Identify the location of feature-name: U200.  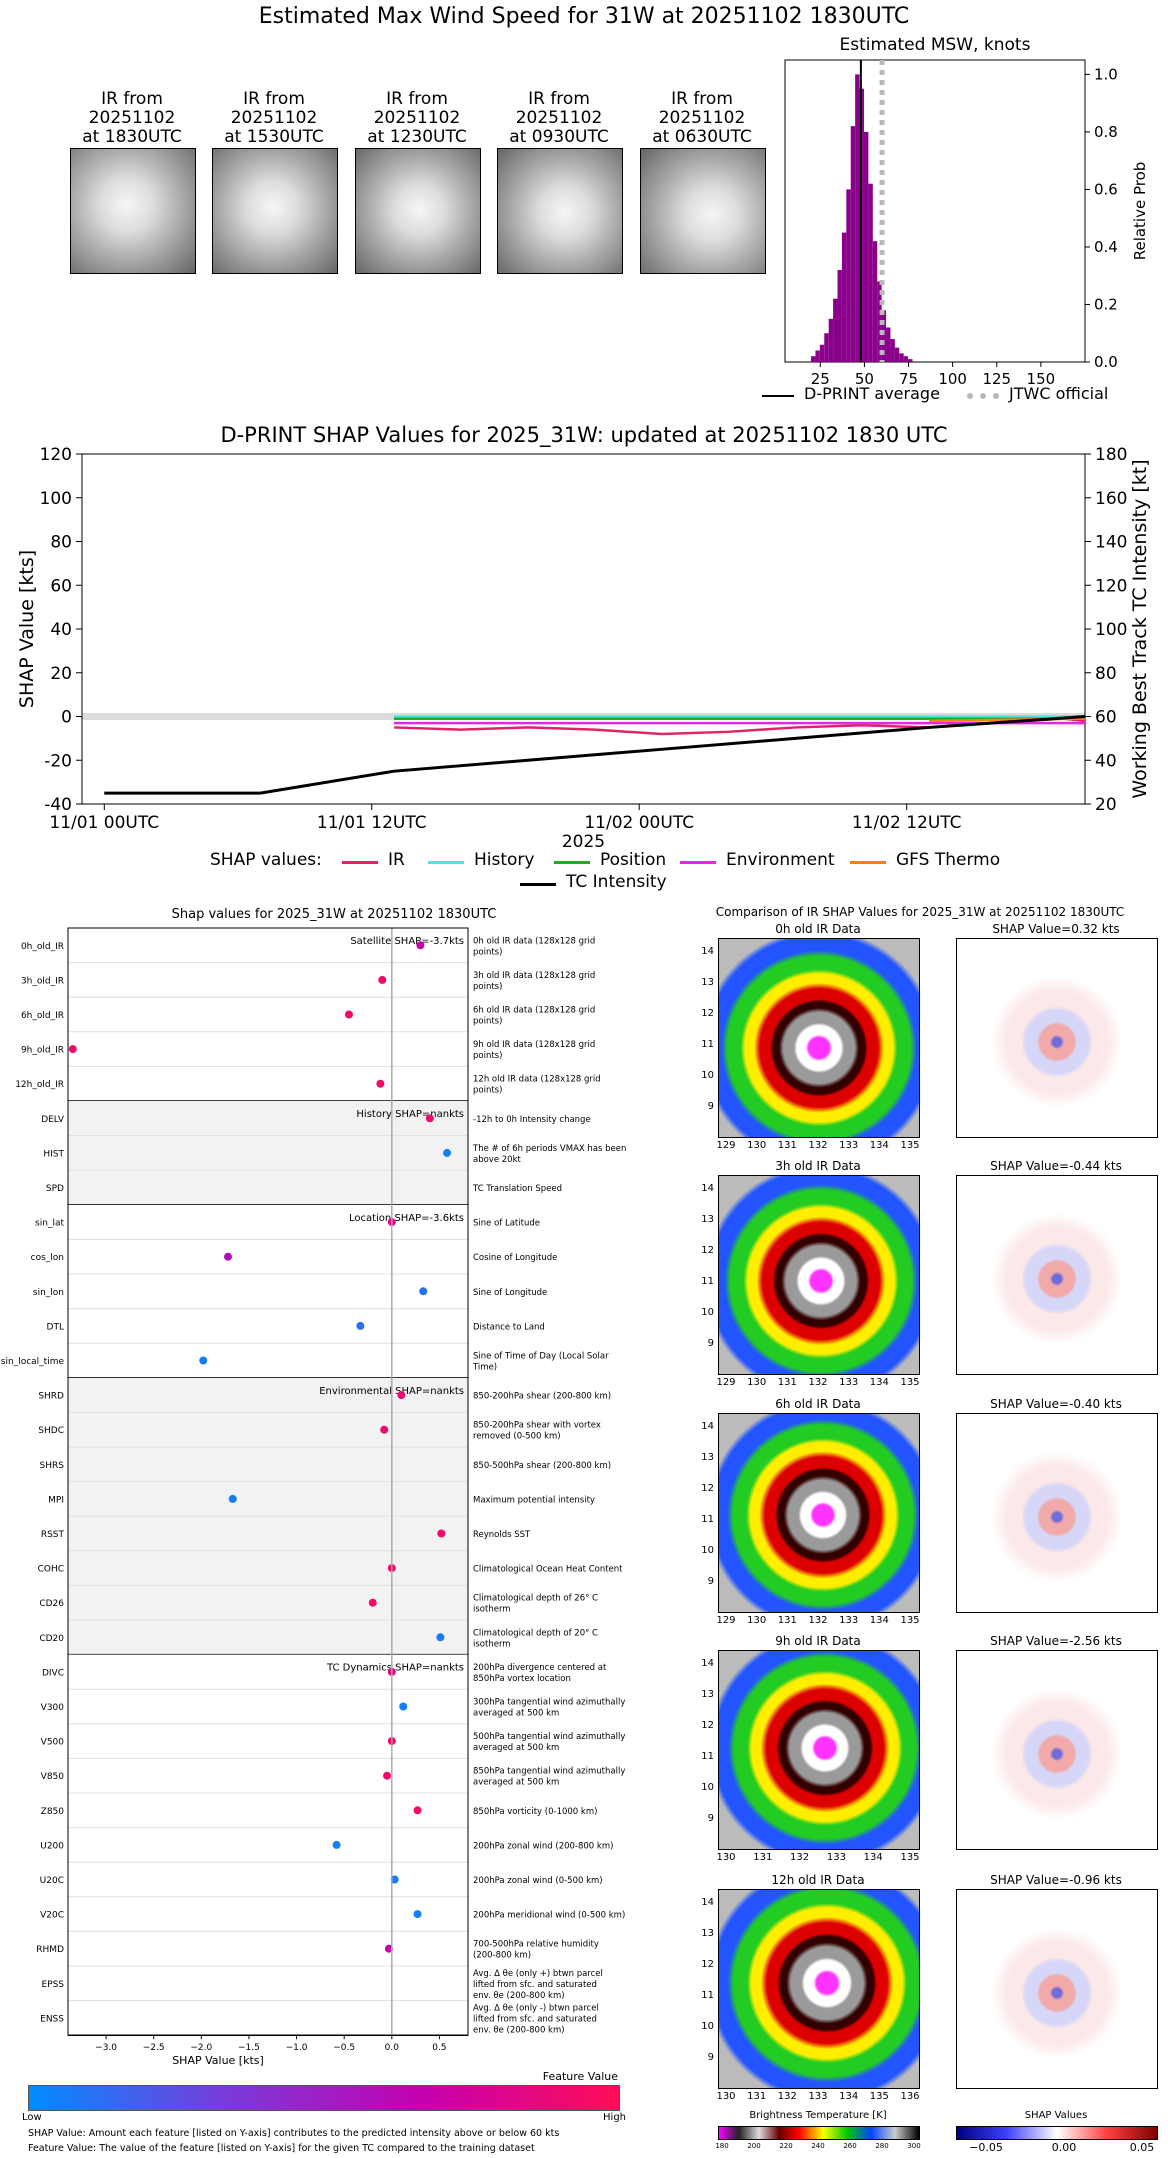
(52, 1846).